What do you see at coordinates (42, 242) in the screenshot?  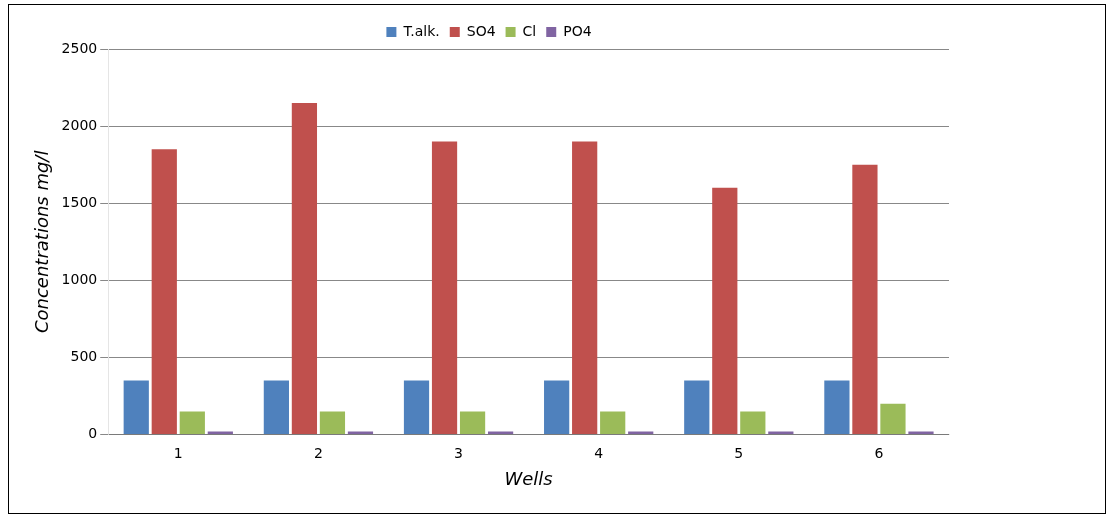 I see `y-axis-title: Concentrations mg/l` at bounding box center [42, 242].